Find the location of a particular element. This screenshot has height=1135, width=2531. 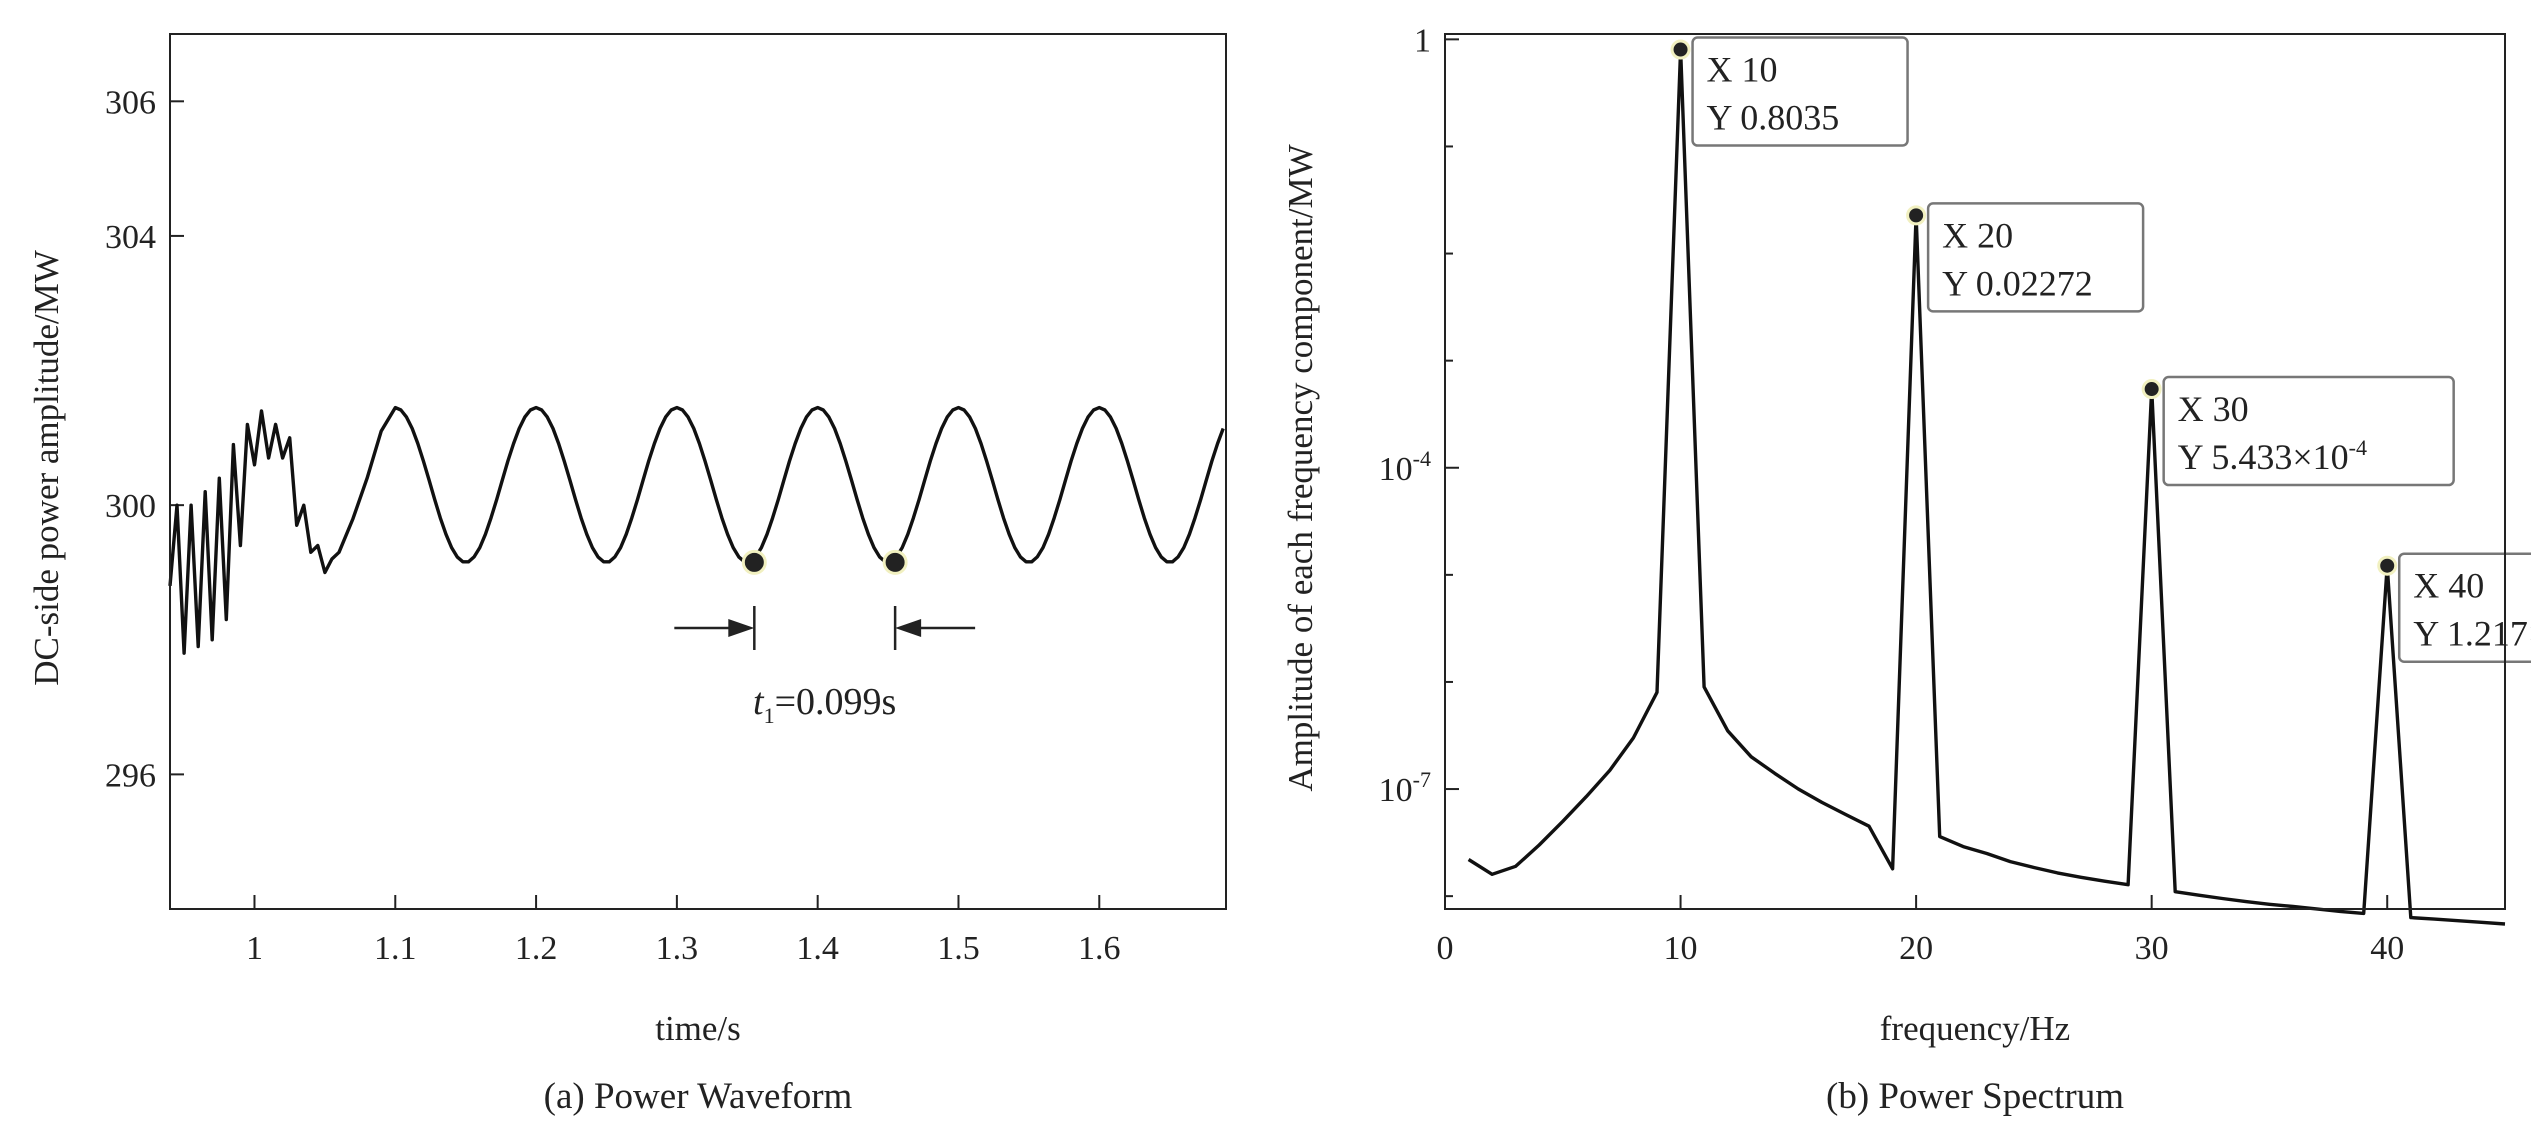

y-tick-label-a: 296 is located at coordinates (130, 775).